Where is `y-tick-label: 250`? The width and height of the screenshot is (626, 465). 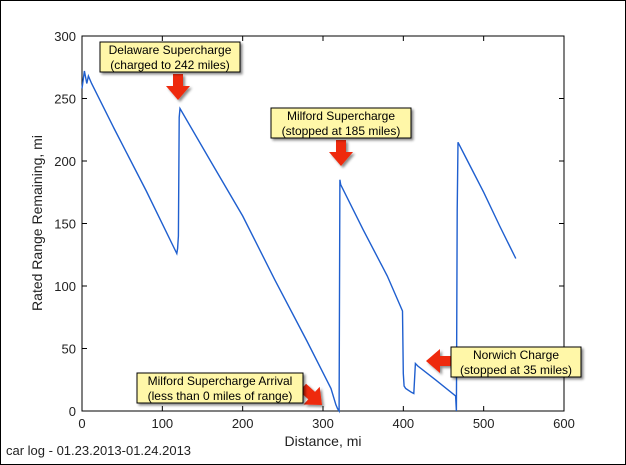
y-tick-label: 250 is located at coordinates (65, 99).